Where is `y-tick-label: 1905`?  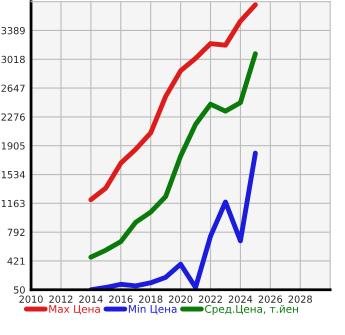
y-tick-label: 1905 is located at coordinates (13, 146).